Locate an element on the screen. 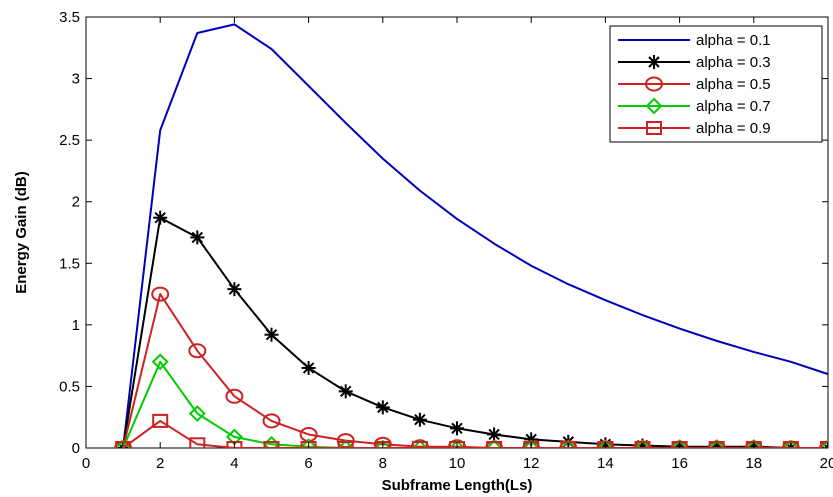  legend-label: alpha = 0.3 is located at coordinates (733, 62).